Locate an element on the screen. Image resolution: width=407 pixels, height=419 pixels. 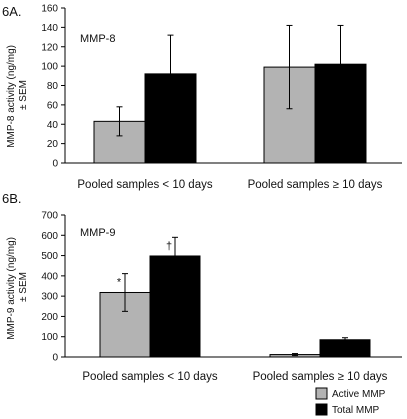
significance-marker: * is located at coordinates (119, 283).